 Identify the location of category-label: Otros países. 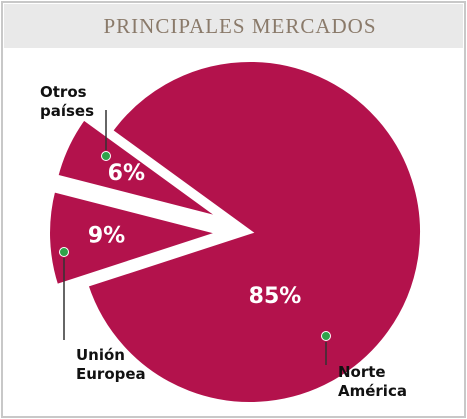
(67, 101).